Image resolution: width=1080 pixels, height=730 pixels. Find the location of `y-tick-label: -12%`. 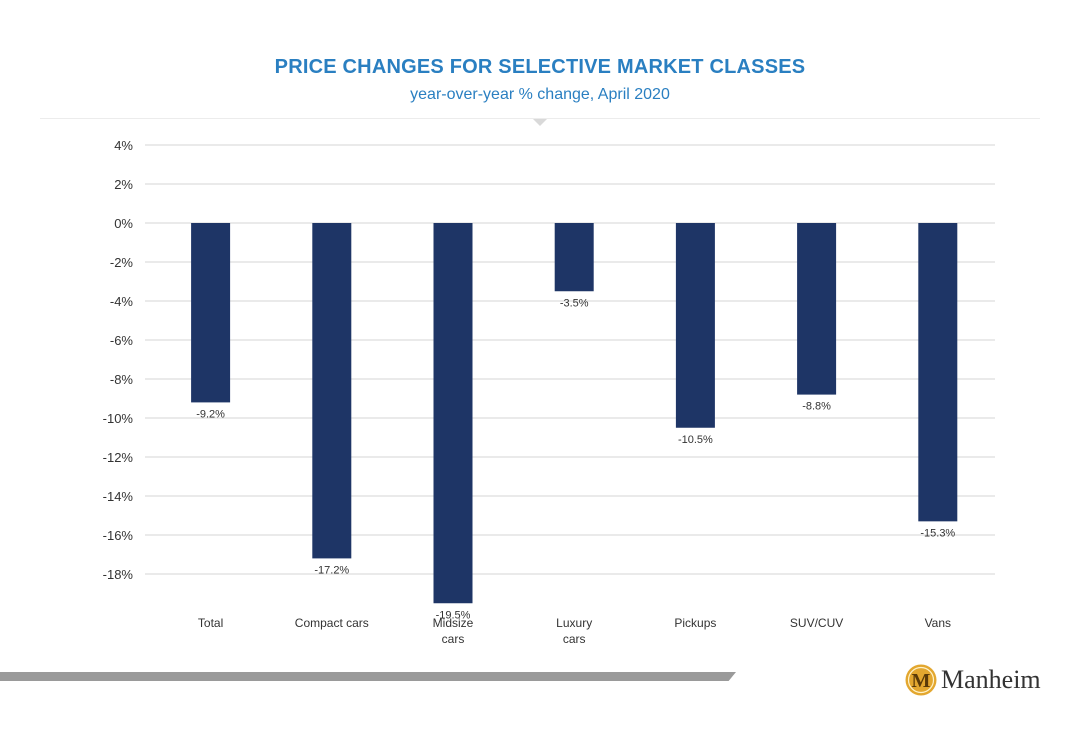

y-tick-label: -12% is located at coordinates (118, 457).